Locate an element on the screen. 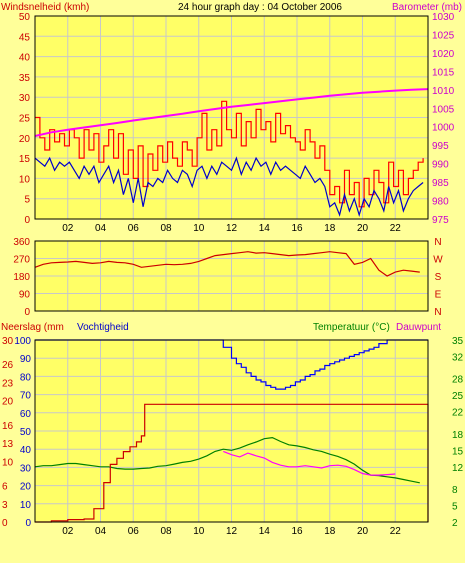  wind-tick-label: 50 is located at coordinates (25, 17).